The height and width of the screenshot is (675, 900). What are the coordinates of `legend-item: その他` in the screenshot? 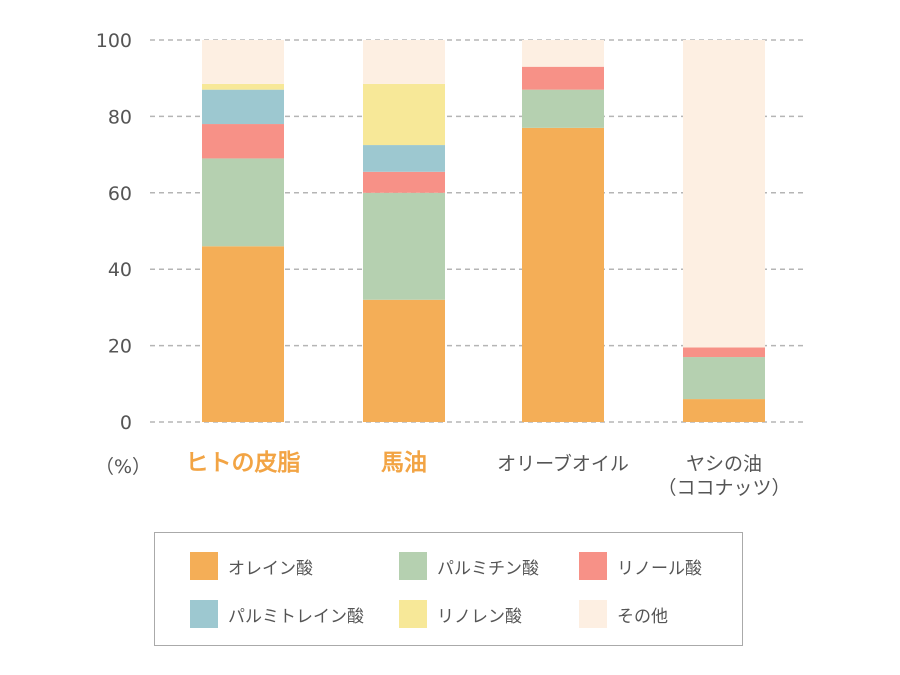 It's located at (623, 614).